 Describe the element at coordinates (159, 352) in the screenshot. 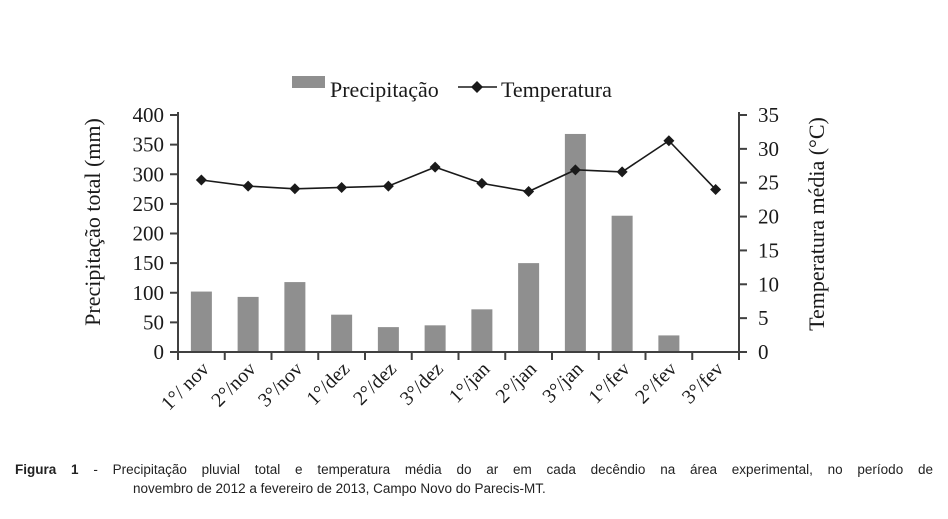

I see `left-axis-tick-label: 0` at that location.